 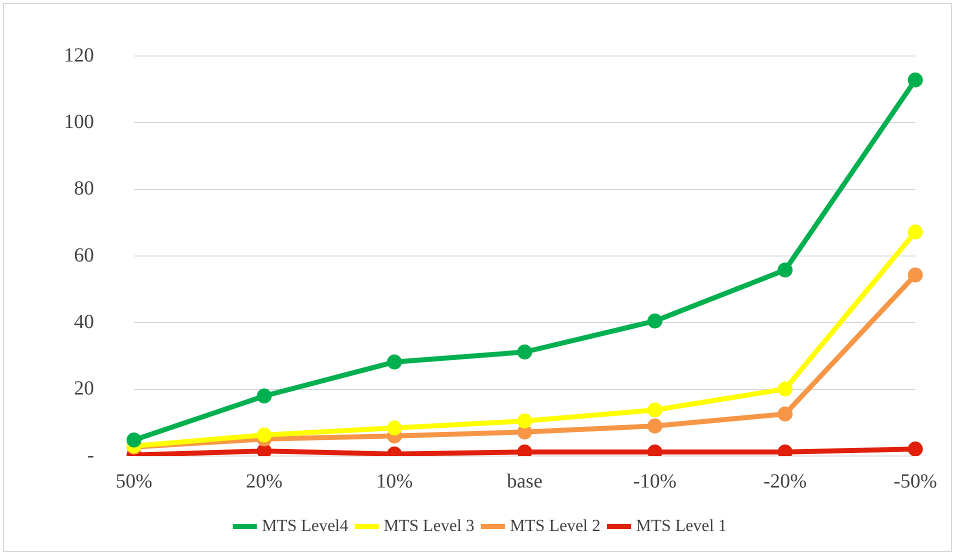 I want to click on y-tick-label: -, so click(x=90, y=455).